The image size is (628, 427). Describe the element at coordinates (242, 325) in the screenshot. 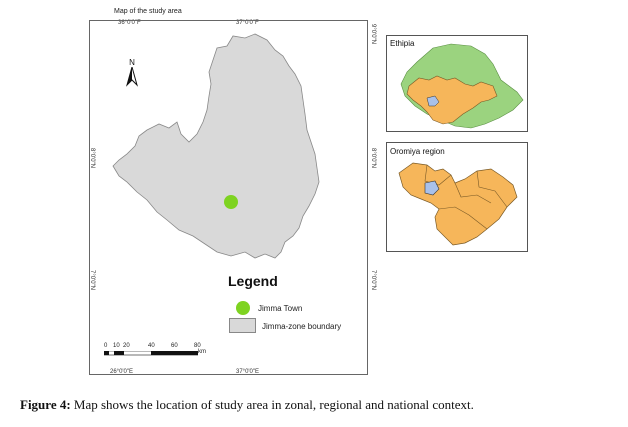

I see `legend-swatch-zone-boundary` at that location.